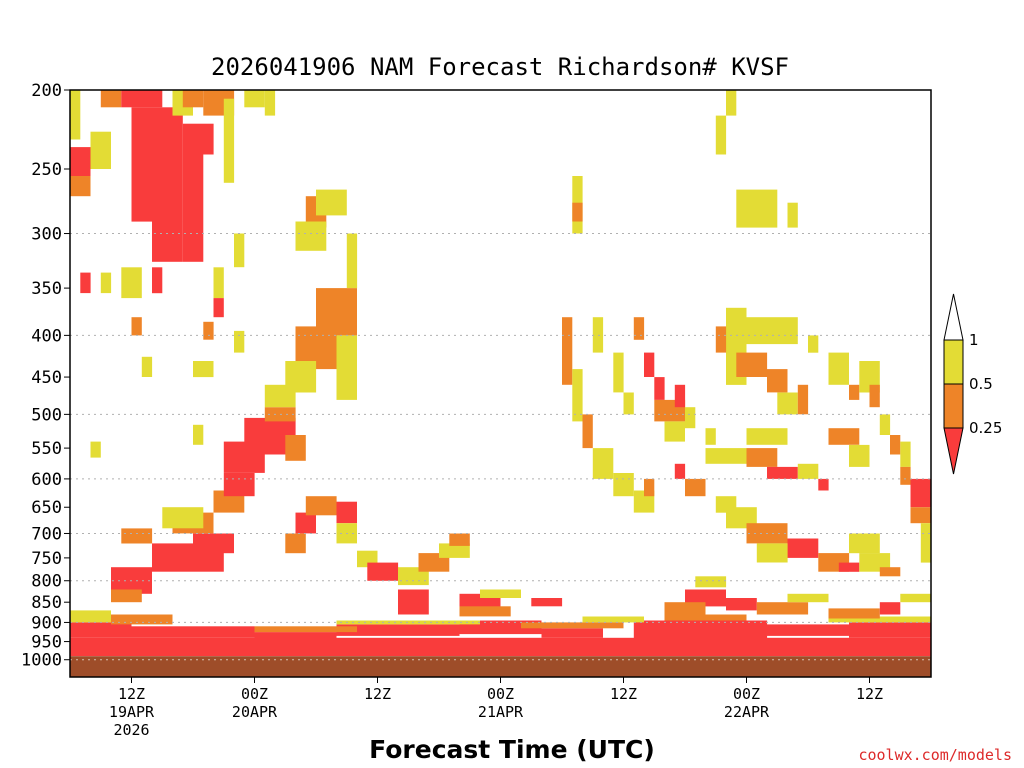  Describe the element at coordinates (512, 749) in the screenshot. I see `x-axis-label: Forecast Time (UTC)` at that location.